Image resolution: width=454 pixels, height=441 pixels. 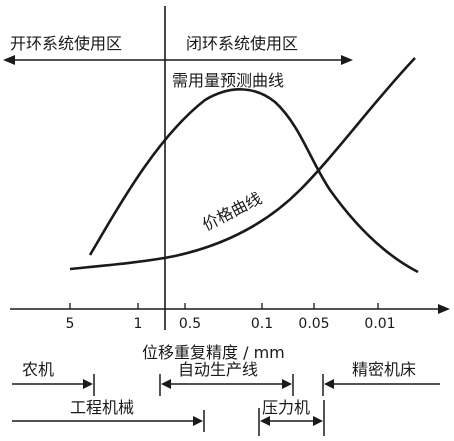 I want to click on tick-label-1: 1, so click(x=138, y=324).